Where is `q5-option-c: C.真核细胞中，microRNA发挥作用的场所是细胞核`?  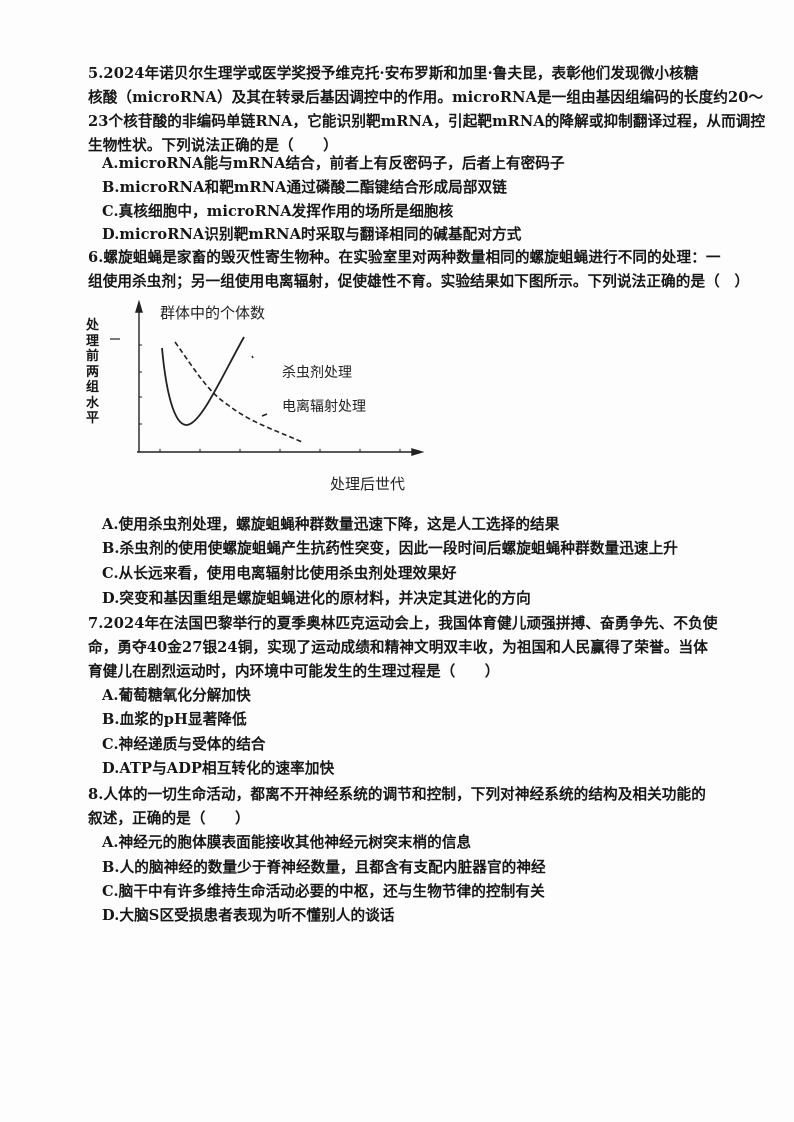 q5-option-c: C.真核细胞中，microRNA发挥作用的场所是细胞核 is located at coordinates (278, 211).